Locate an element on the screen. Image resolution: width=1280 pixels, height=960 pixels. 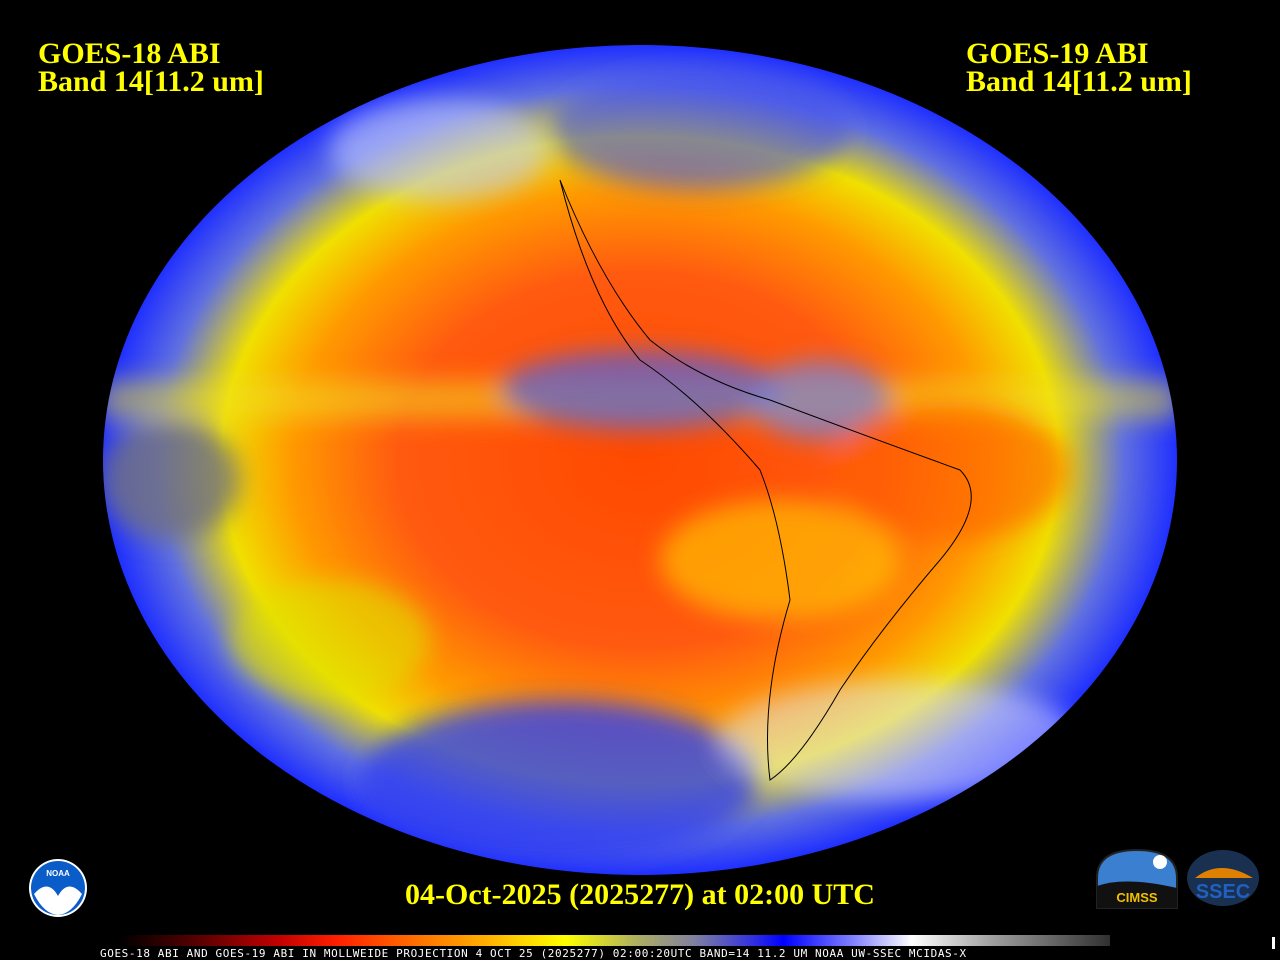
image-timestamp: 04-Oct-2025 (2025277) at 02:00 UTC is located at coordinates (640, 894).